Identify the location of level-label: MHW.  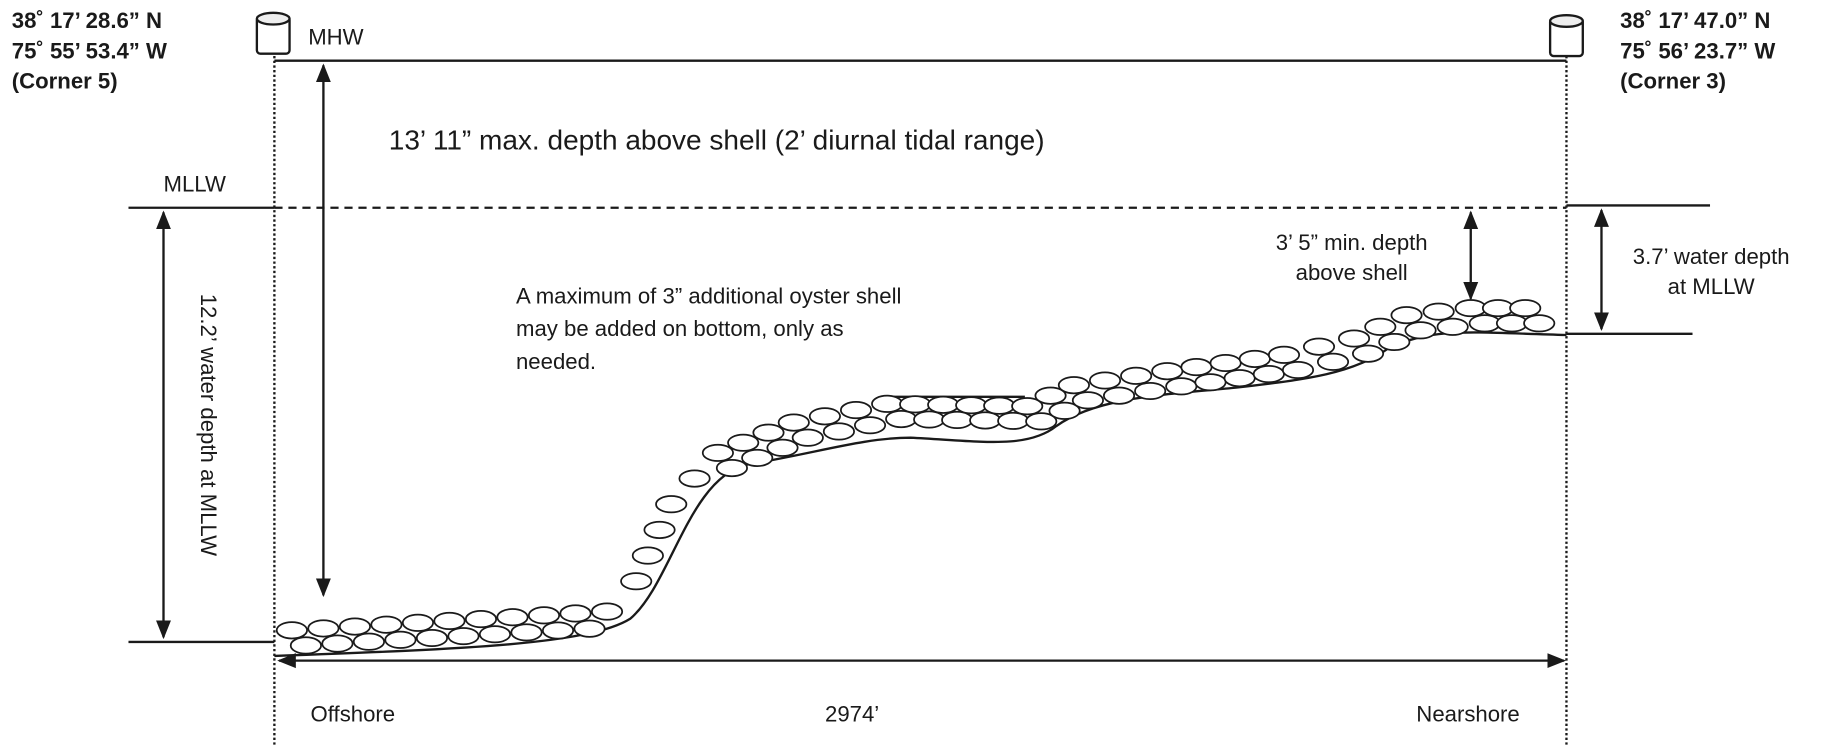
(335, 36).